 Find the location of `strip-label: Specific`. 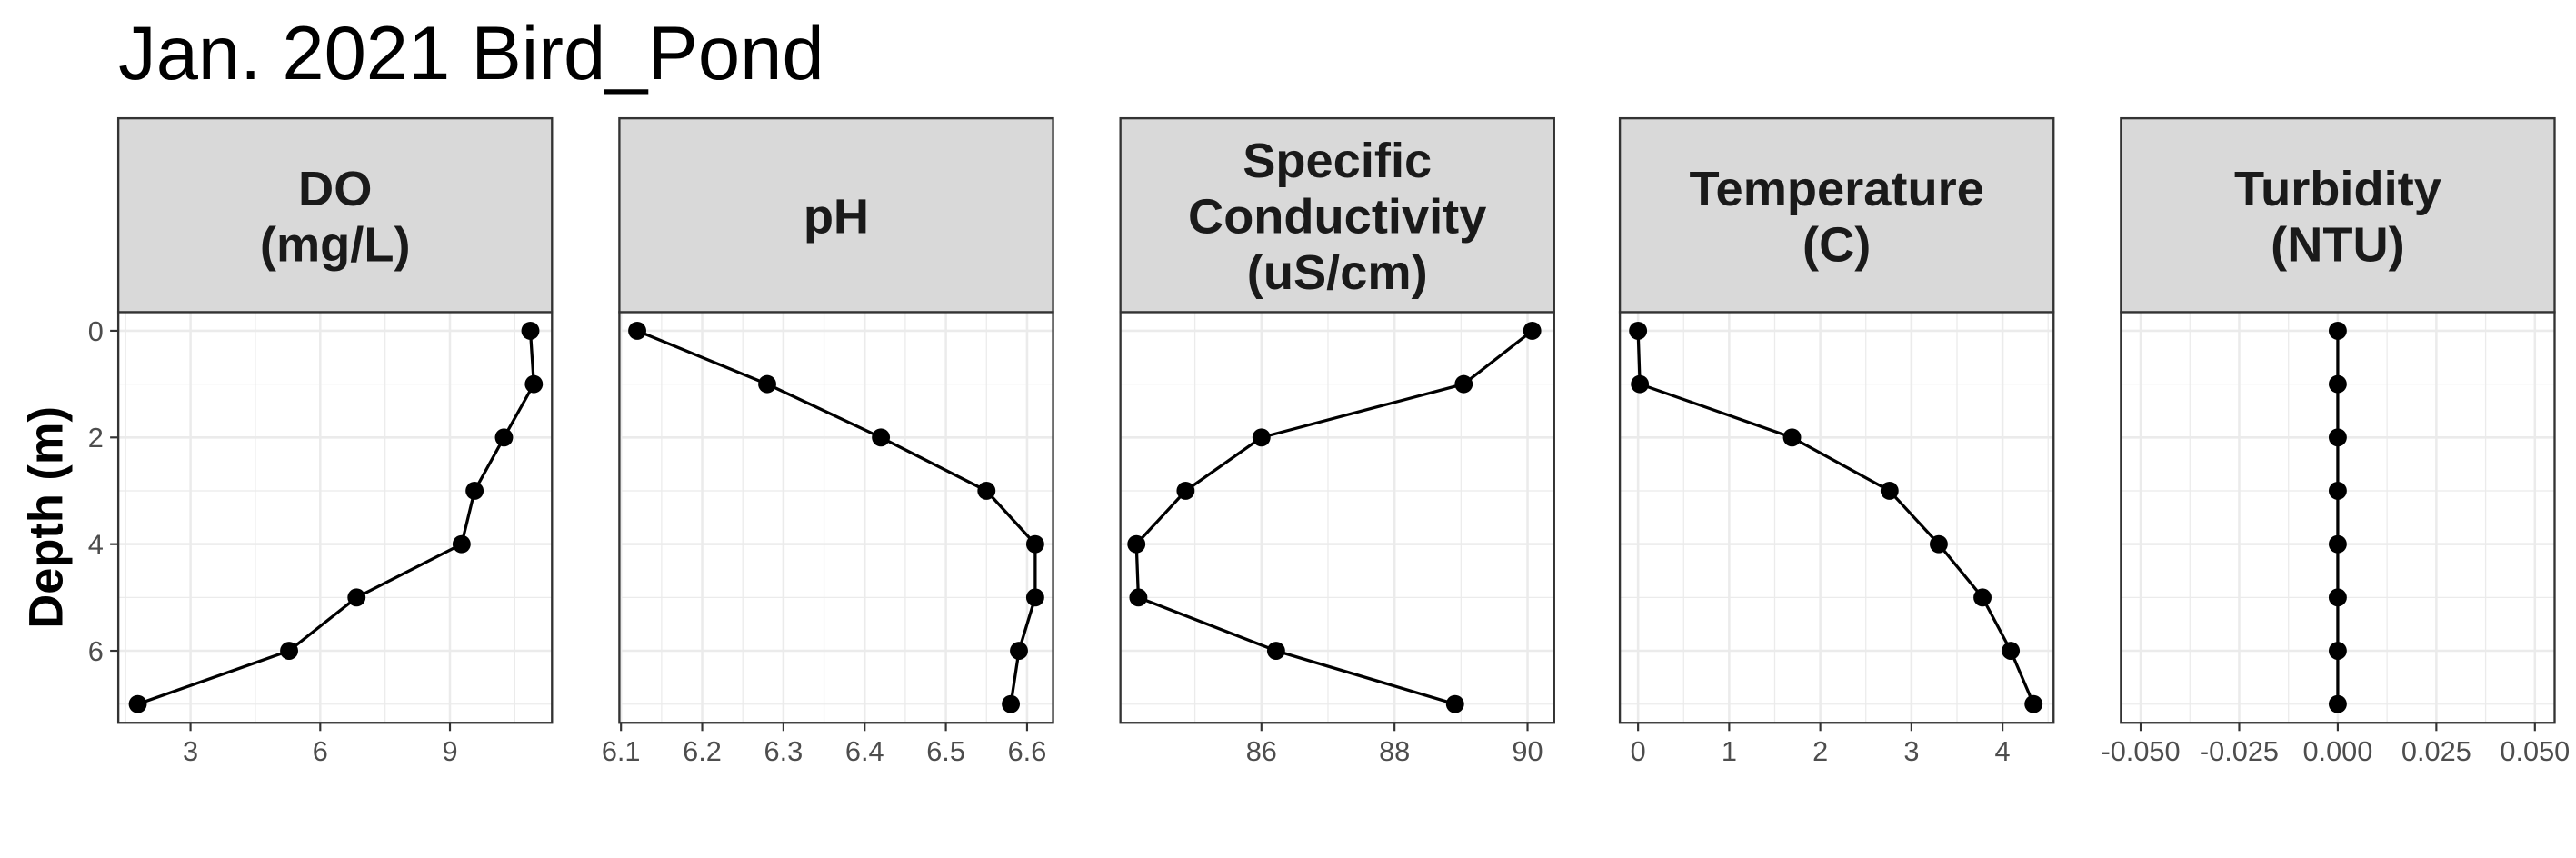

strip-label: Specific is located at coordinates (1337, 161).